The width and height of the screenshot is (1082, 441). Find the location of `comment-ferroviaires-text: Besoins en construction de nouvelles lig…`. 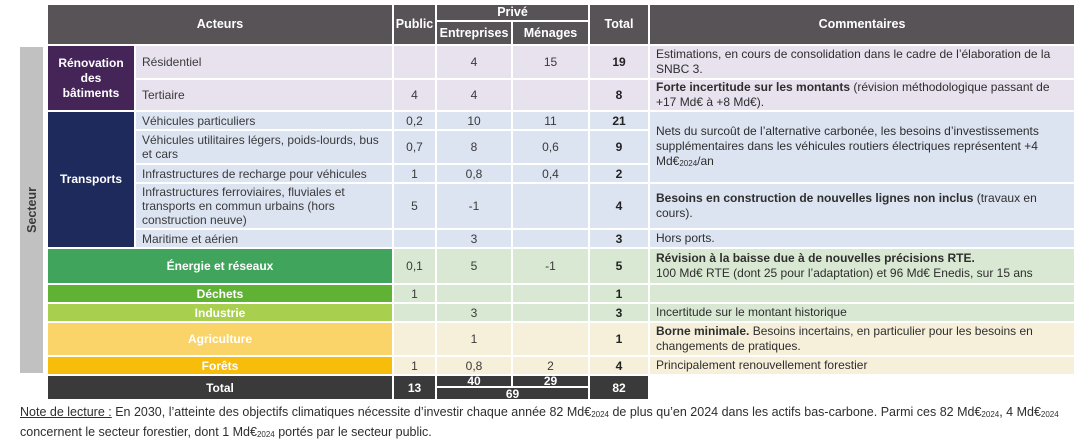

comment-ferroviaires-text: Besoins en construction de nouvelles lig… is located at coordinates (846, 205).